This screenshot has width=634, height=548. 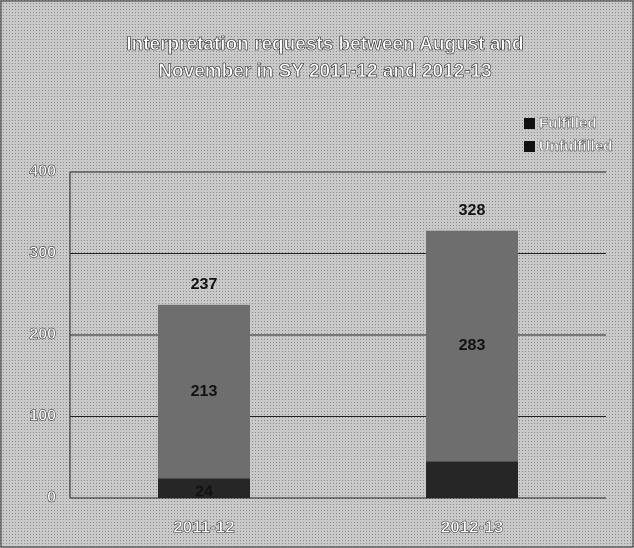 I want to click on y-tick-label: 300, so click(x=42, y=253).